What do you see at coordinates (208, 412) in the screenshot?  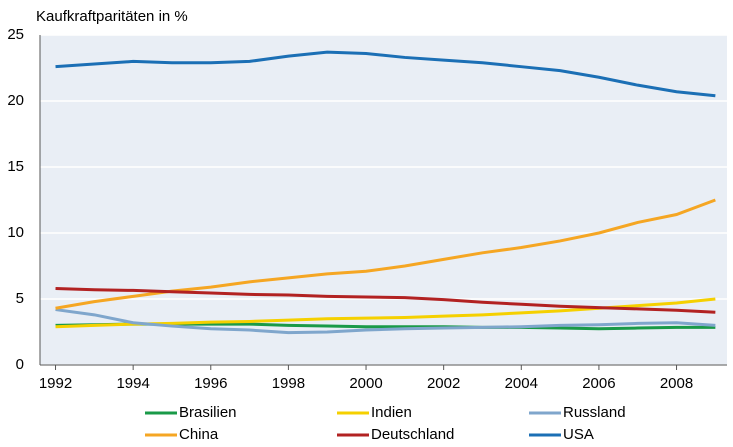 I see `legend-label: Brasilien` at bounding box center [208, 412].